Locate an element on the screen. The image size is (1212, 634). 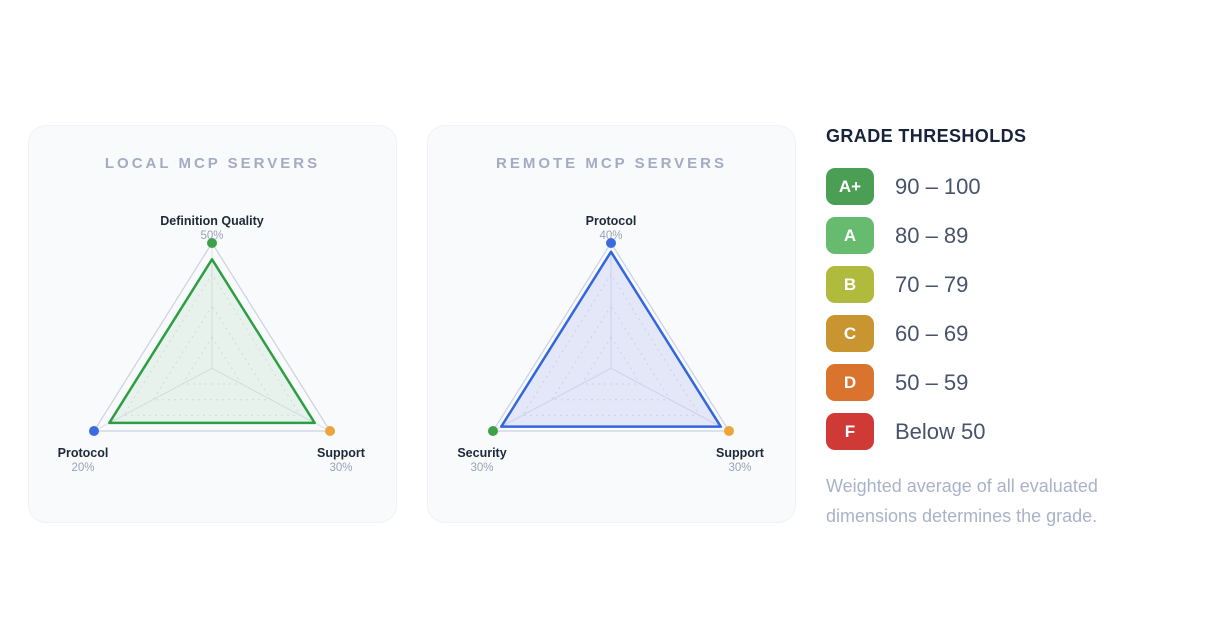
grade-badge-c: C is located at coordinates (850, 333).